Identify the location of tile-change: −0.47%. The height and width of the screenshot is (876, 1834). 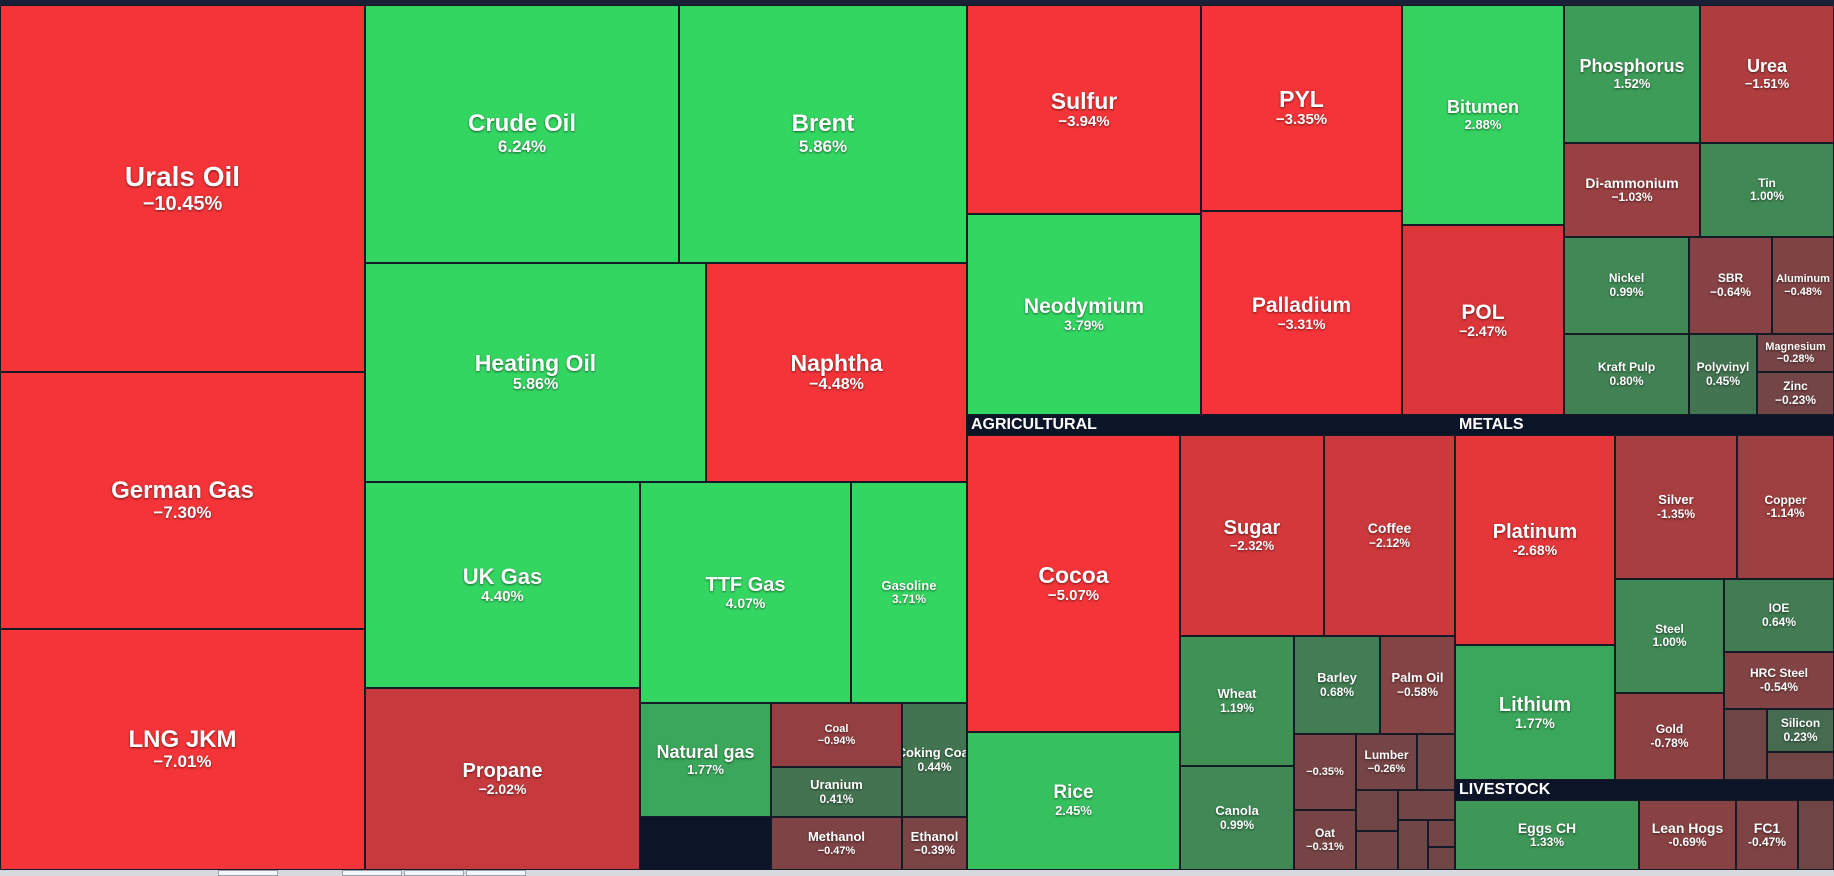
(836, 850).